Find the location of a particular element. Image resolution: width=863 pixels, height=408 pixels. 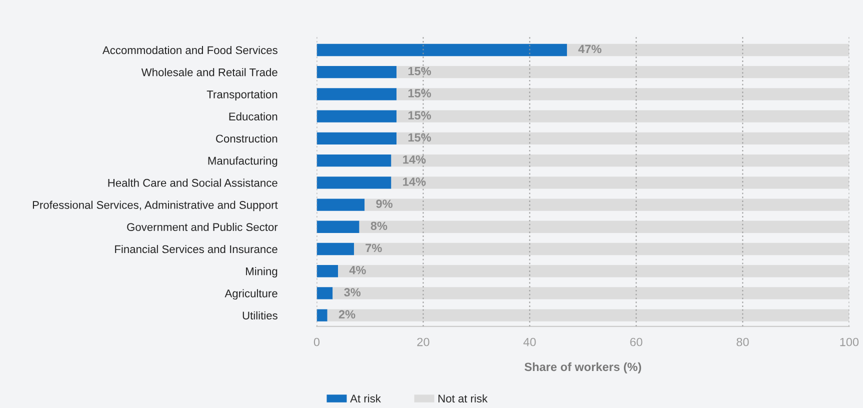

y-tick-label: Agriculture is located at coordinates (251, 294).